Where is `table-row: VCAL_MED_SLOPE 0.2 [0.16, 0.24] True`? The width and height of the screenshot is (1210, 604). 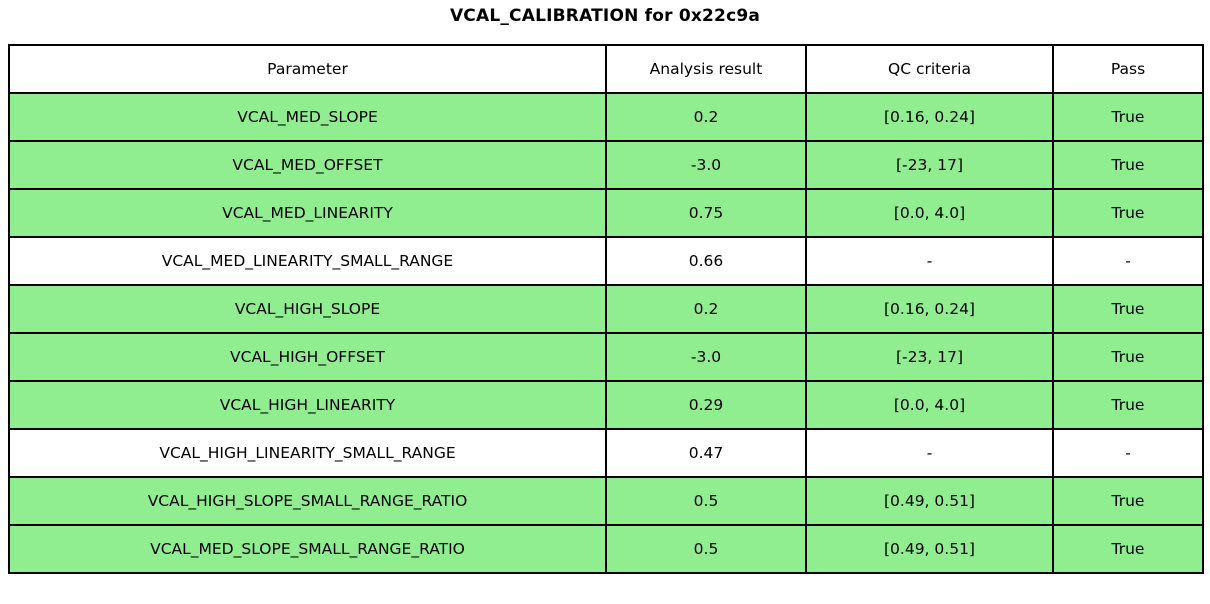
table-row: VCAL_MED_SLOPE 0.2 [0.16, 0.24] True is located at coordinates (606, 117).